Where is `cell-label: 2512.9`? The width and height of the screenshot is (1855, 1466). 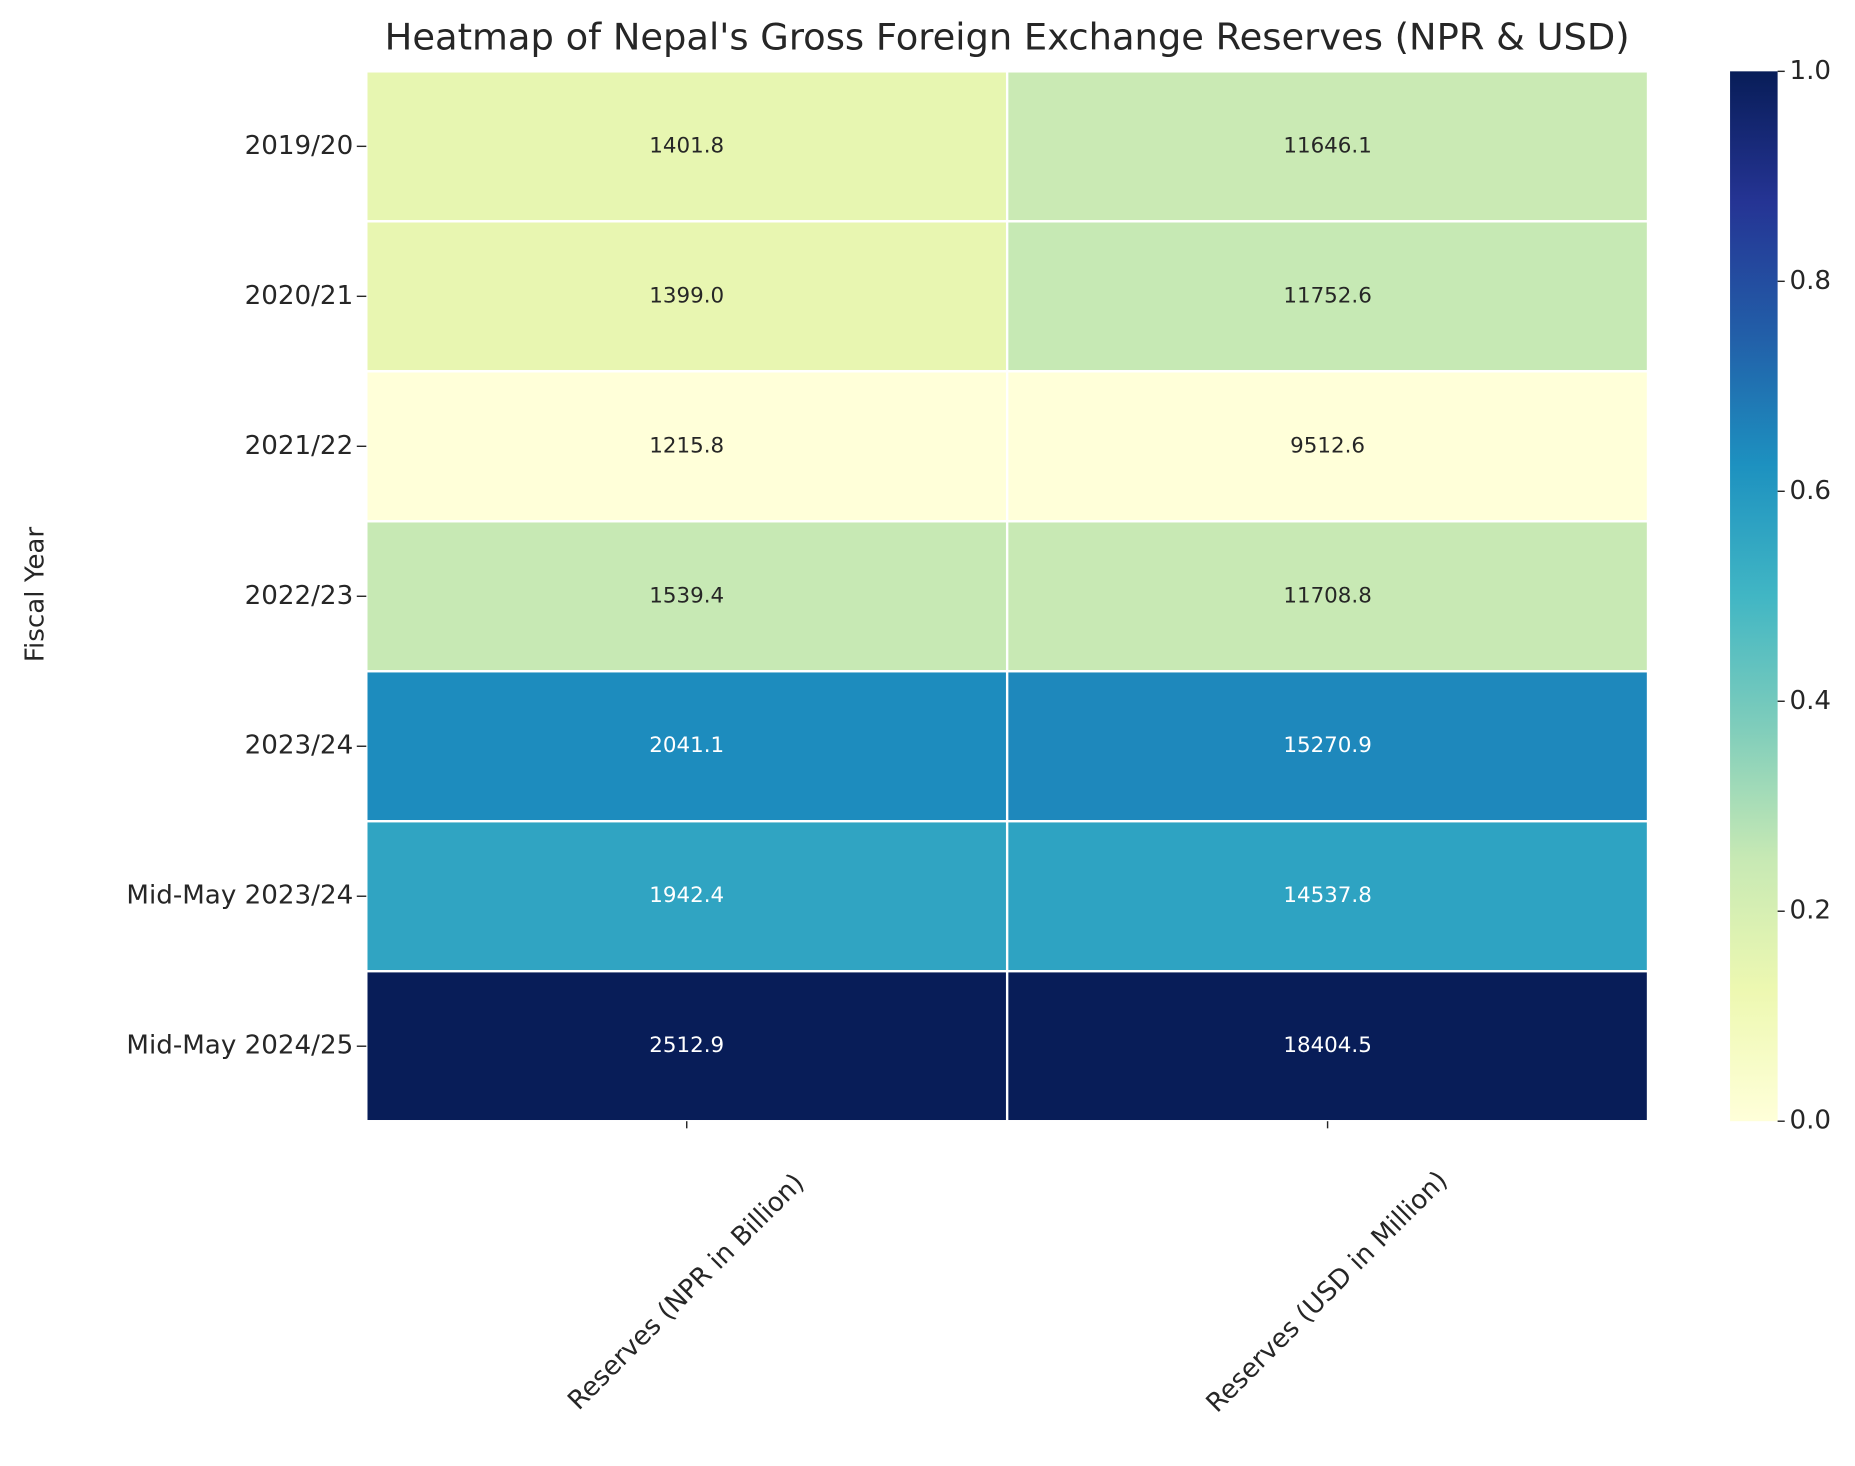
cell-label: 2512.9 is located at coordinates (686, 1045).